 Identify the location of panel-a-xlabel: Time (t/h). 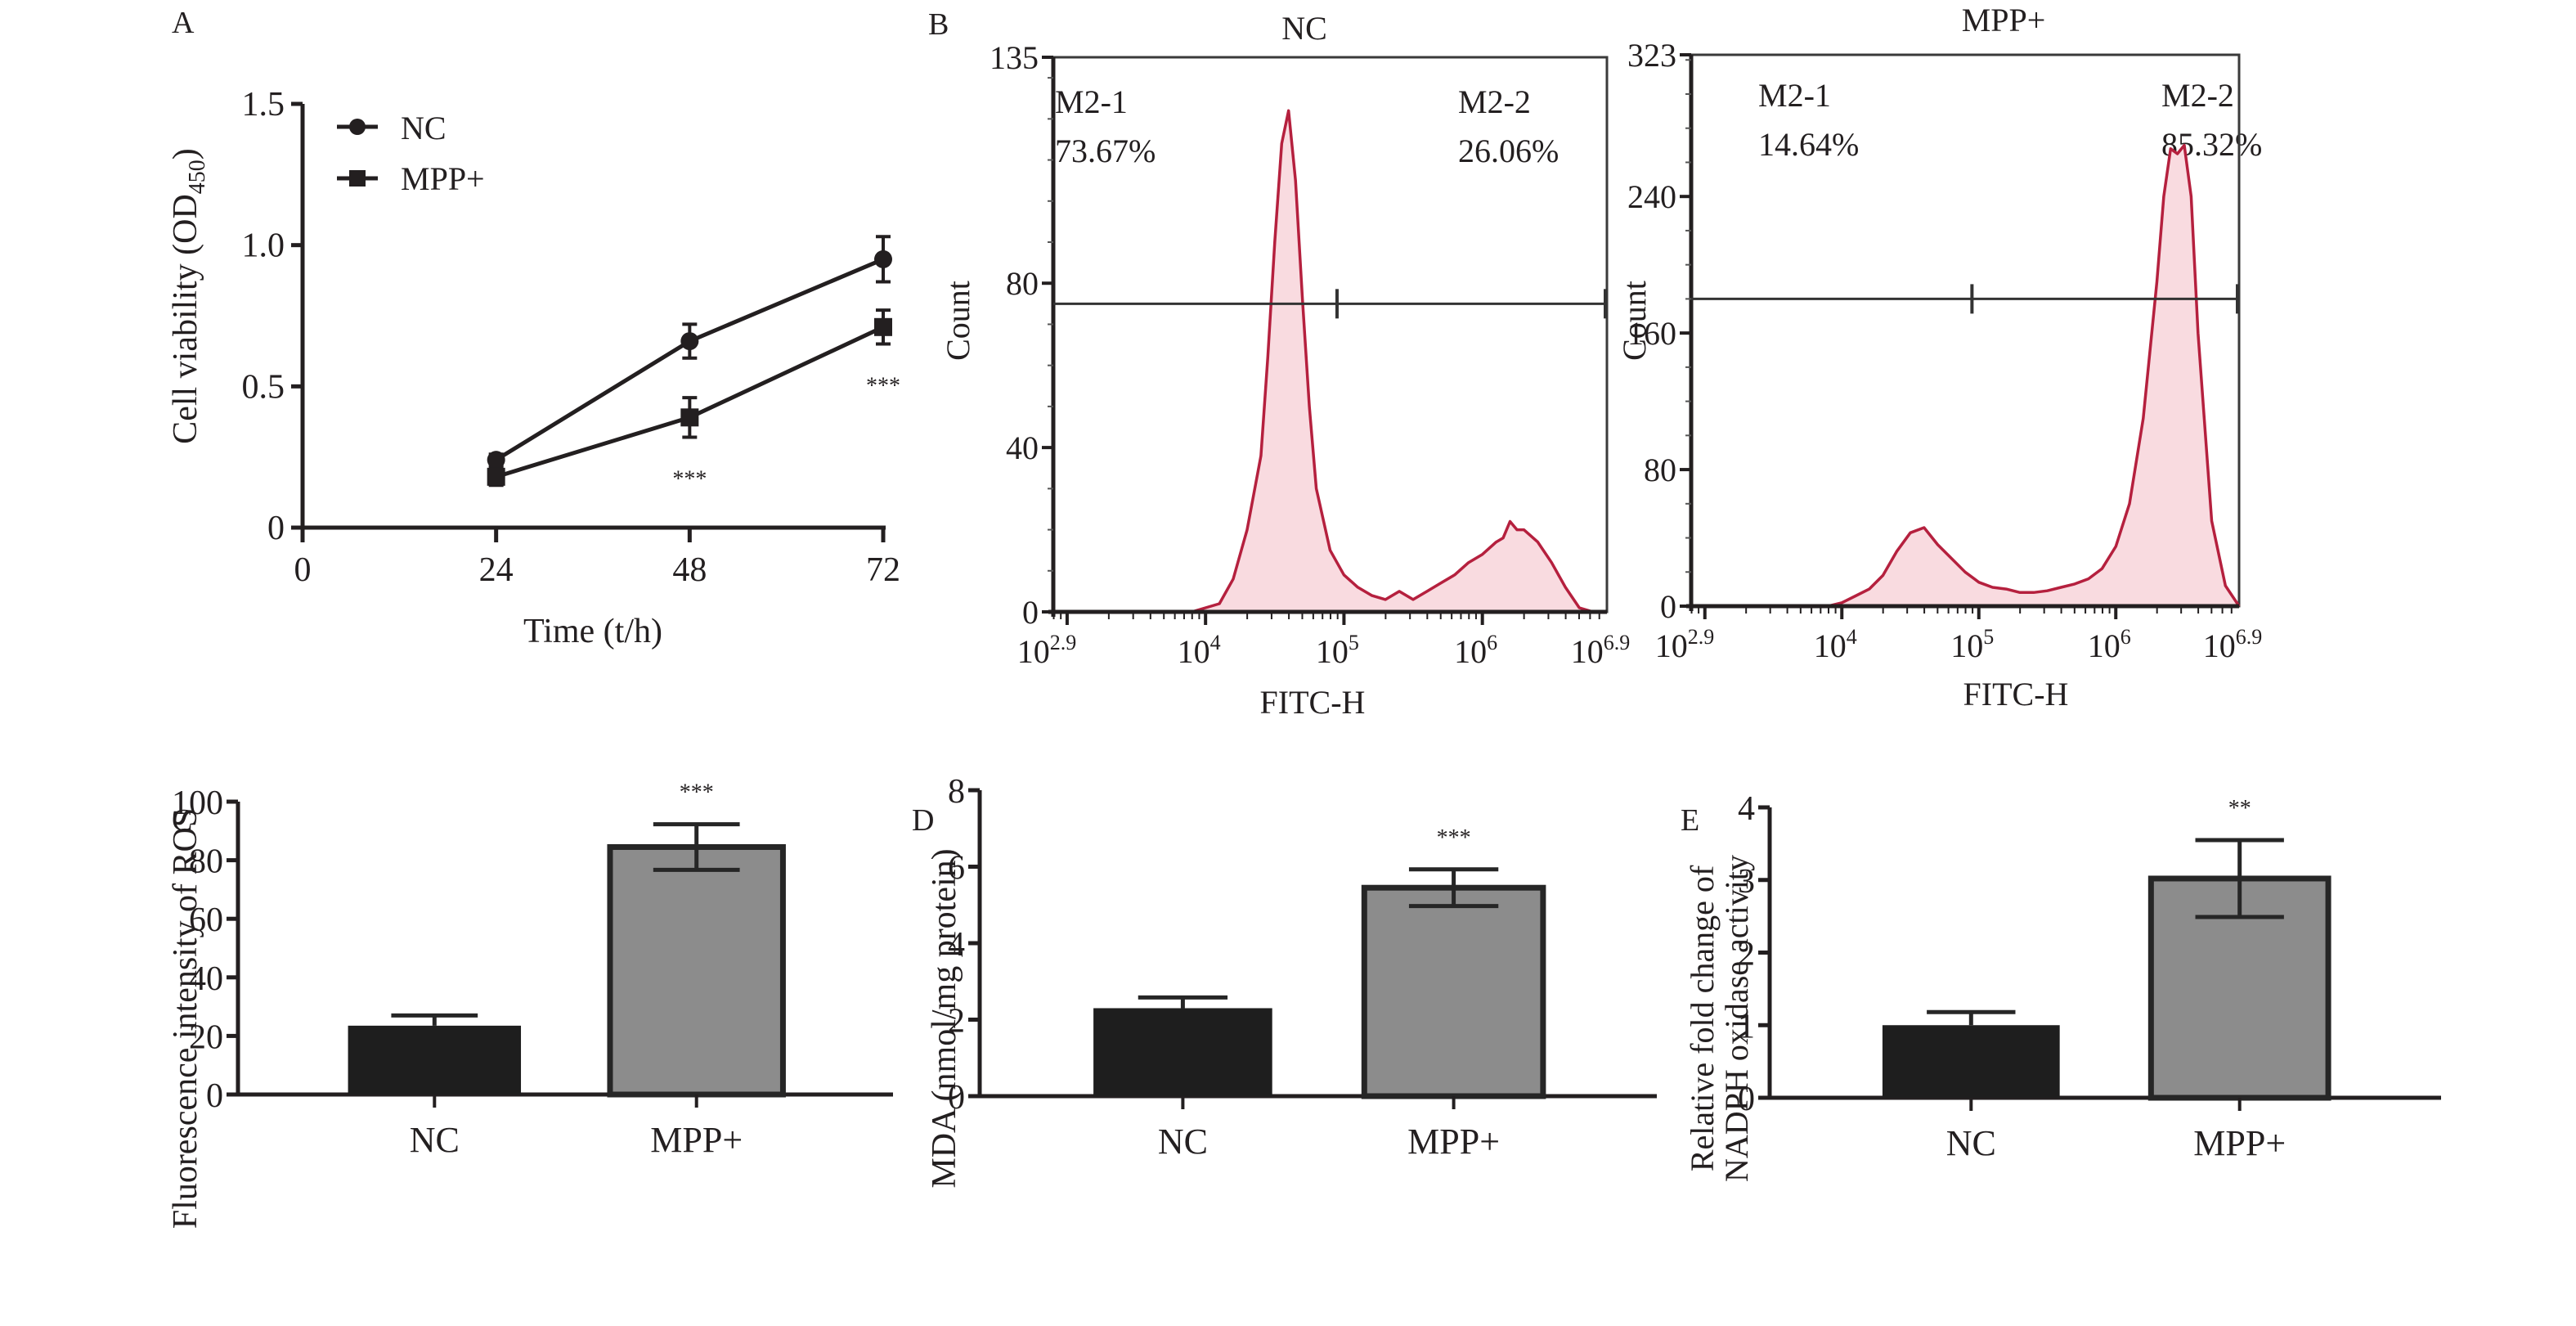
(592, 631).